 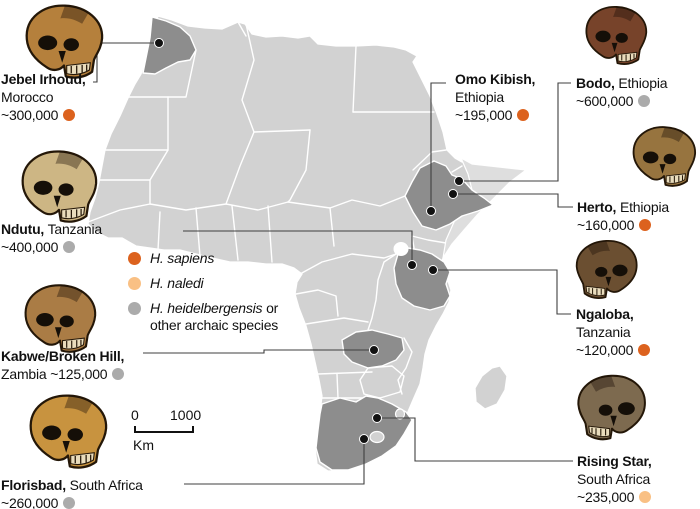 I want to click on site-dot-kabwe, so click(x=374, y=350).